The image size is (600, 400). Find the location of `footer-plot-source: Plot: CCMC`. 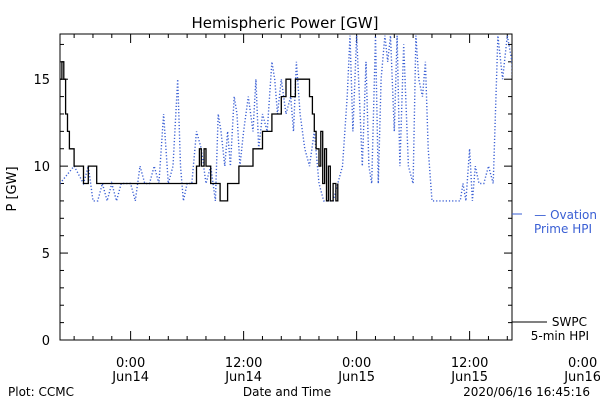

footer-plot-source: Plot: CCMC is located at coordinates (41, 392).